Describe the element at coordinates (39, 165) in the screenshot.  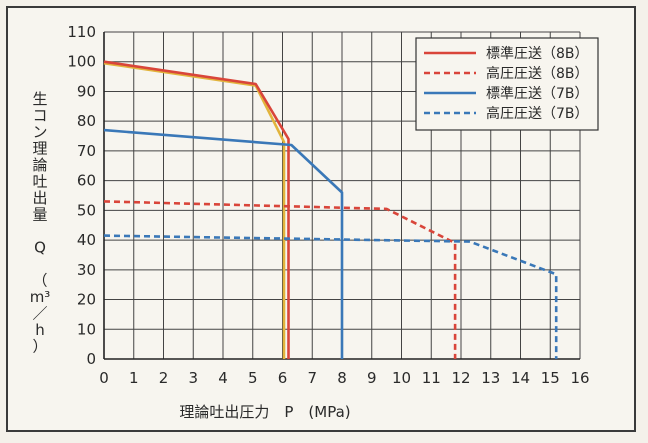
I see `y-axis-label-char-4: 論` at that location.